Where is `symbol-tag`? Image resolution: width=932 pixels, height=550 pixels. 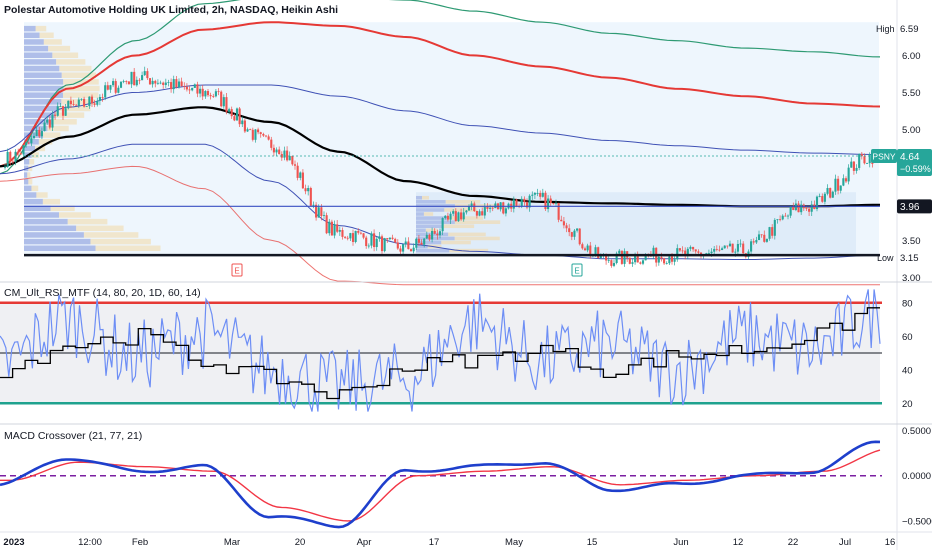
symbol-tag is located at coordinates (884, 156).